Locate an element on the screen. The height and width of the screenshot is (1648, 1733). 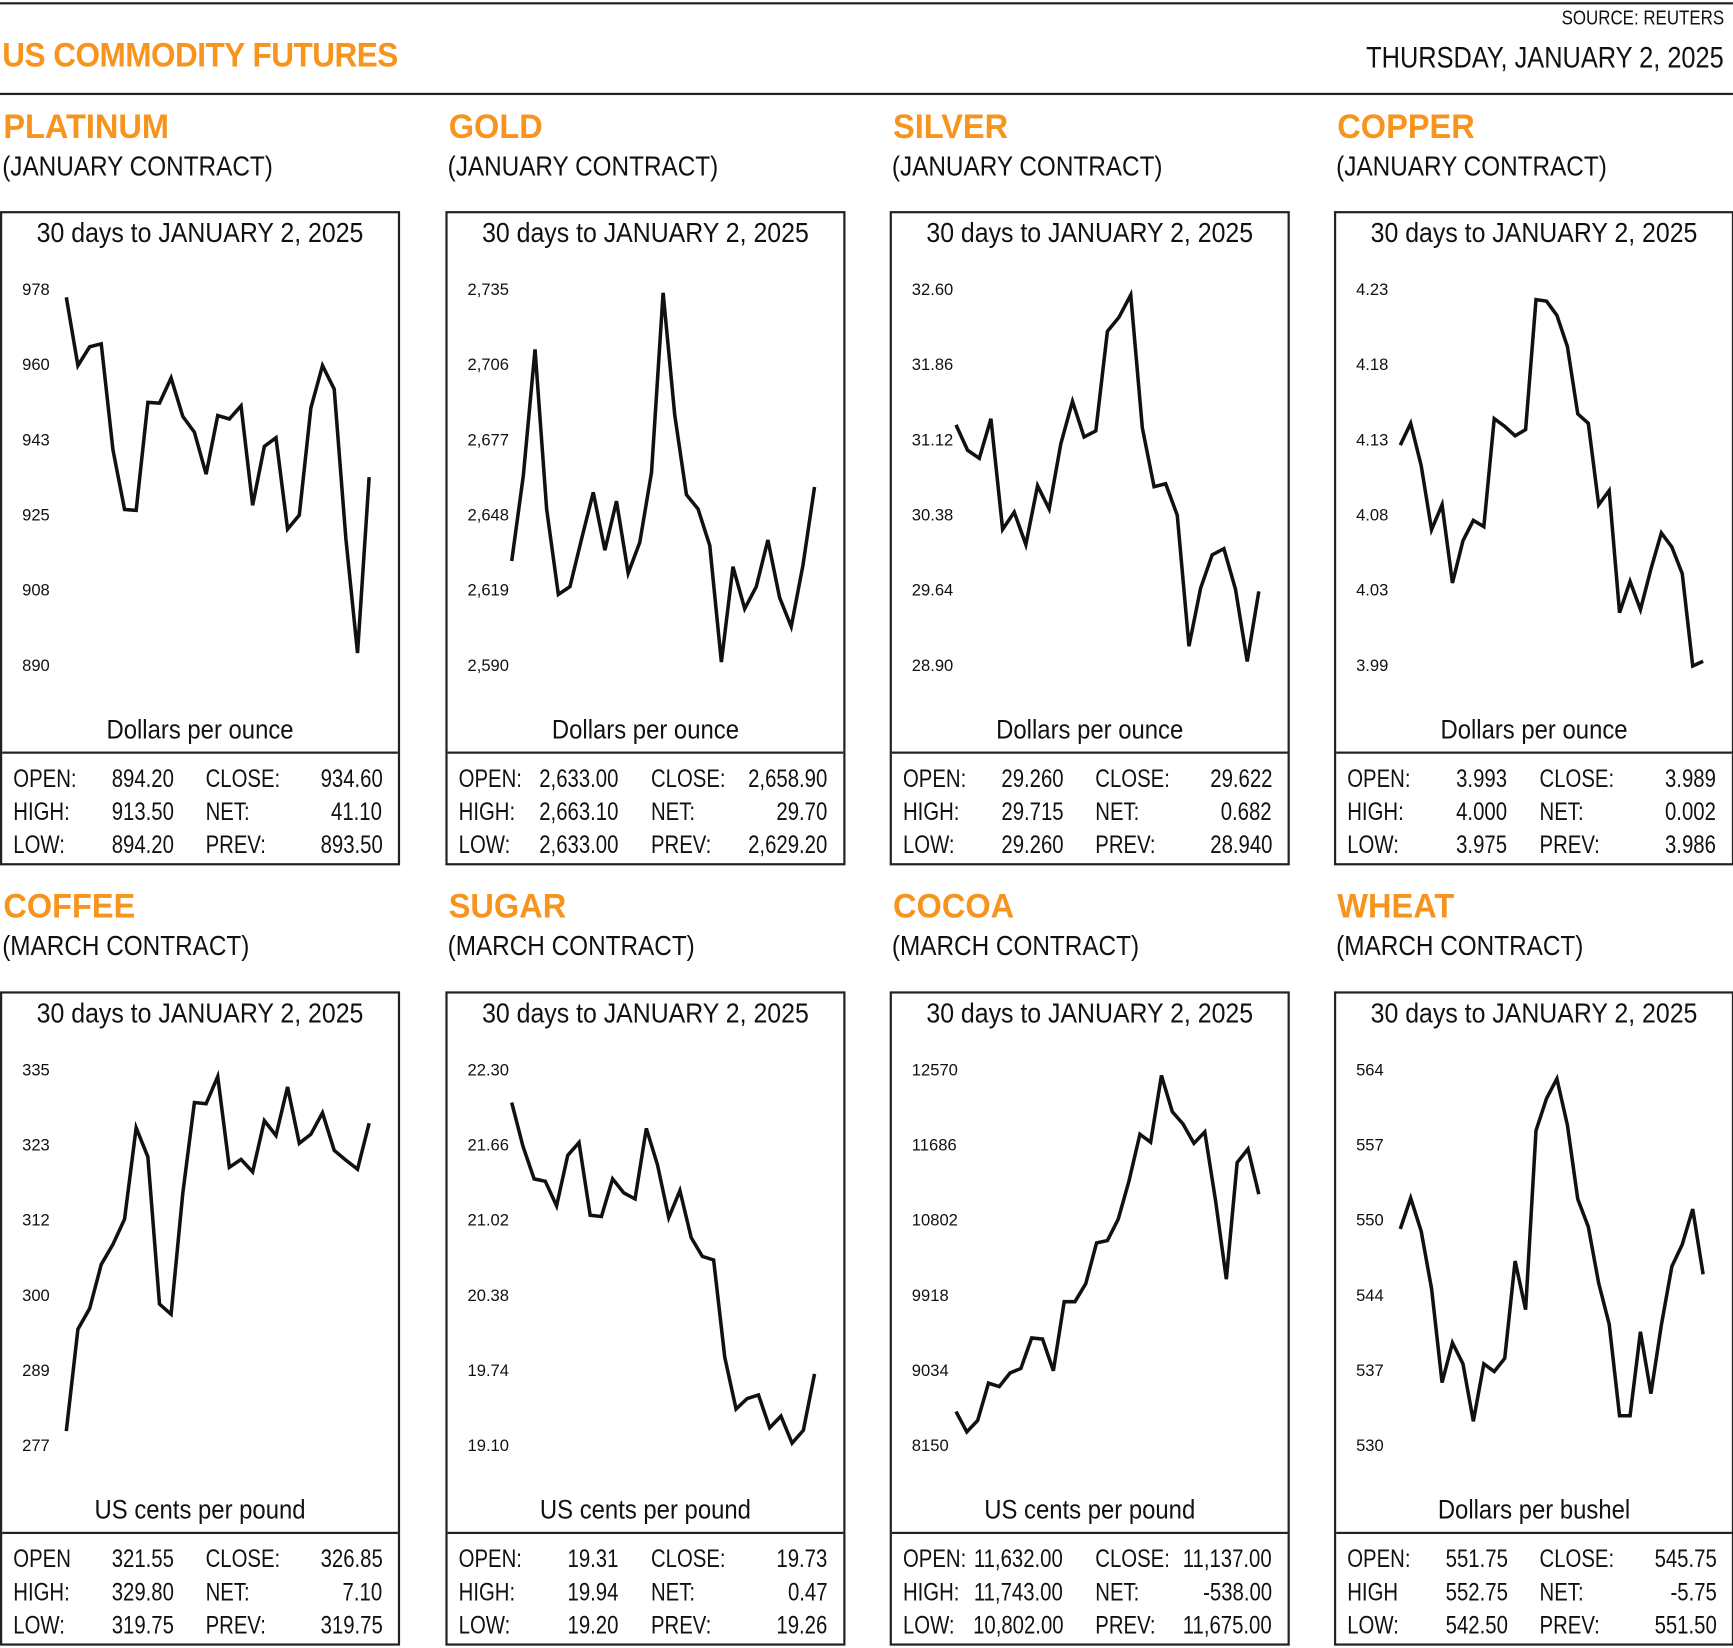
y-tick-label: 2,677 is located at coordinates (488, 440).